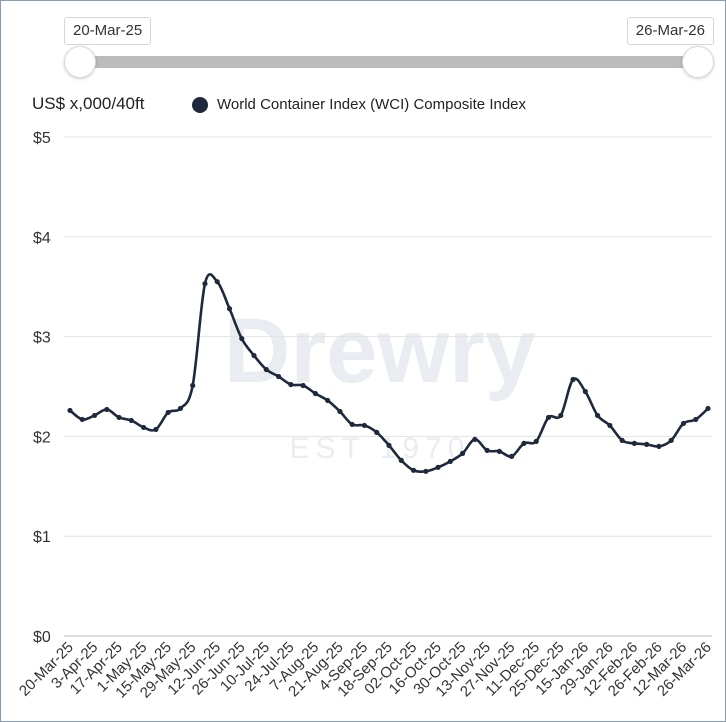 This screenshot has width=726, height=722. Describe the element at coordinates (698, 62) in the screenshot. I see `range-end-handle` at that location.